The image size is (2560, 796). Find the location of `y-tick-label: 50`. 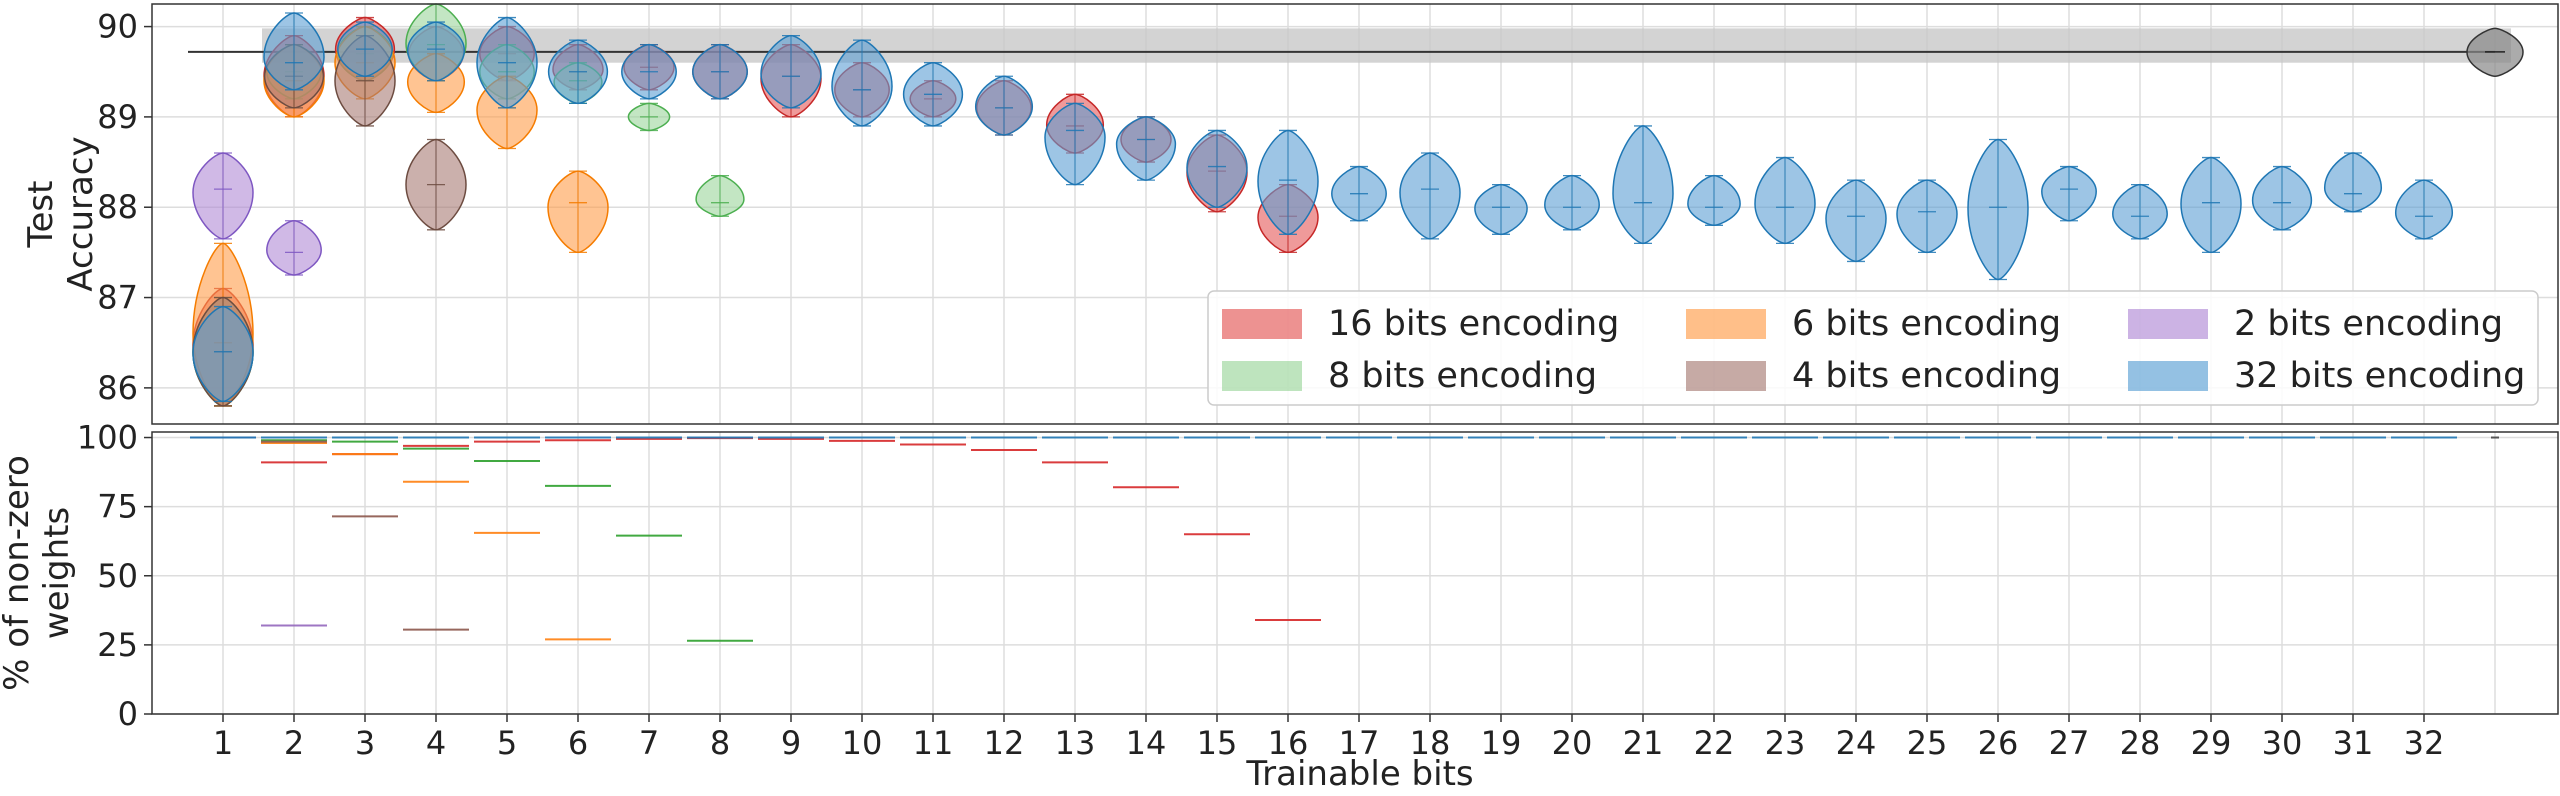

y-tick-label: 50 is located at coordinates (117, 576).